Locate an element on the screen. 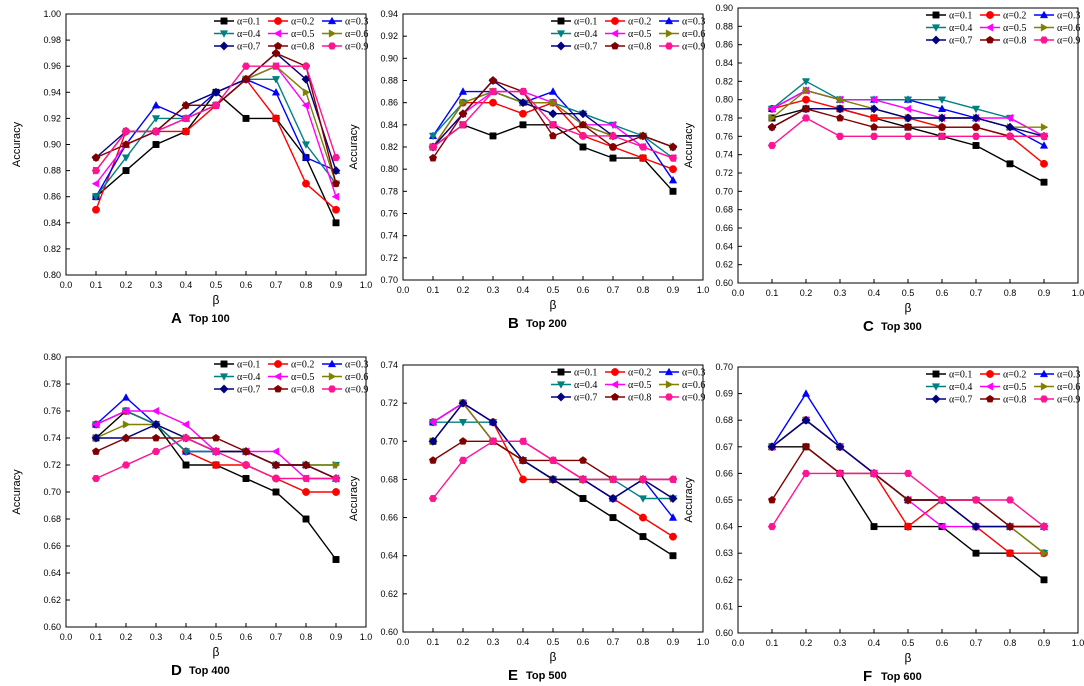  legend-item: α=0.6 is located at coordinates (1057, 28).